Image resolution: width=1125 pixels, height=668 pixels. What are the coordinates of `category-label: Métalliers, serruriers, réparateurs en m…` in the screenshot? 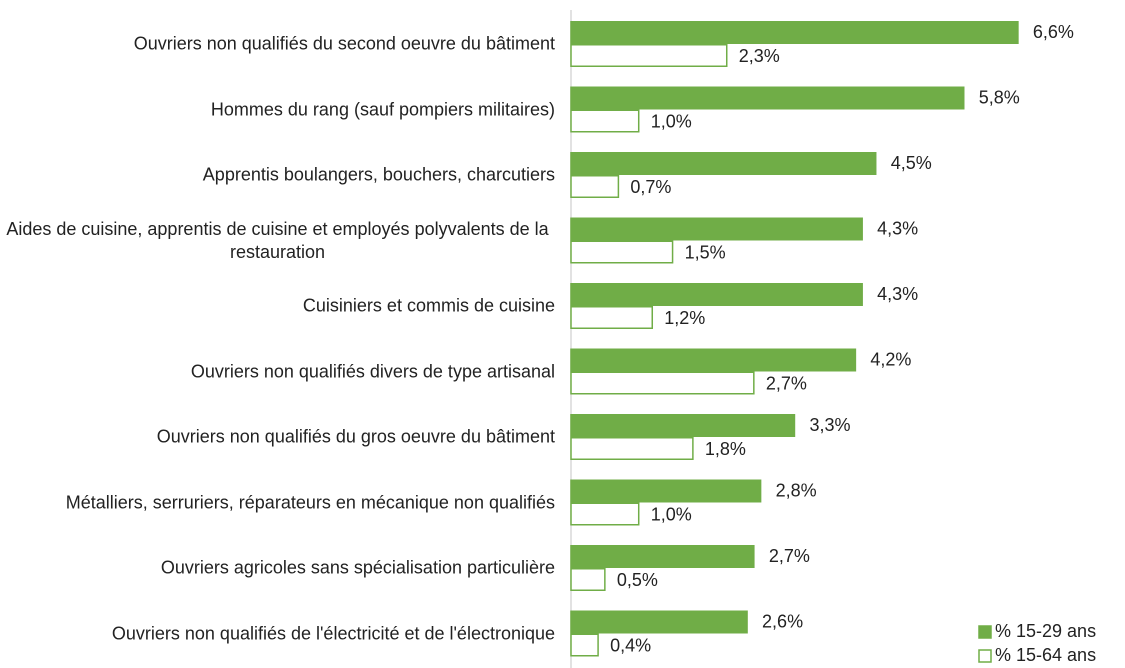 It's located at (277, 502).